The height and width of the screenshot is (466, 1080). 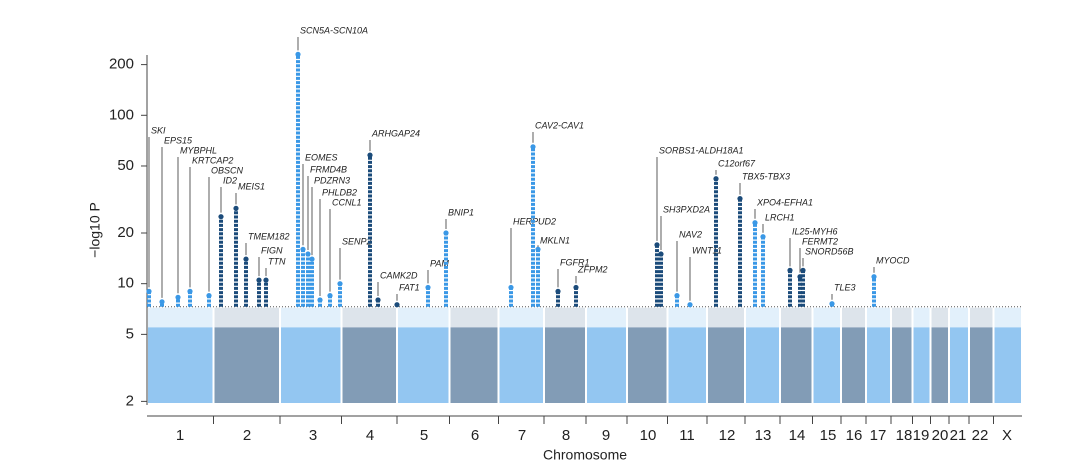 I want to click on gene-label: BNIP1, so click(x=461, y=212).